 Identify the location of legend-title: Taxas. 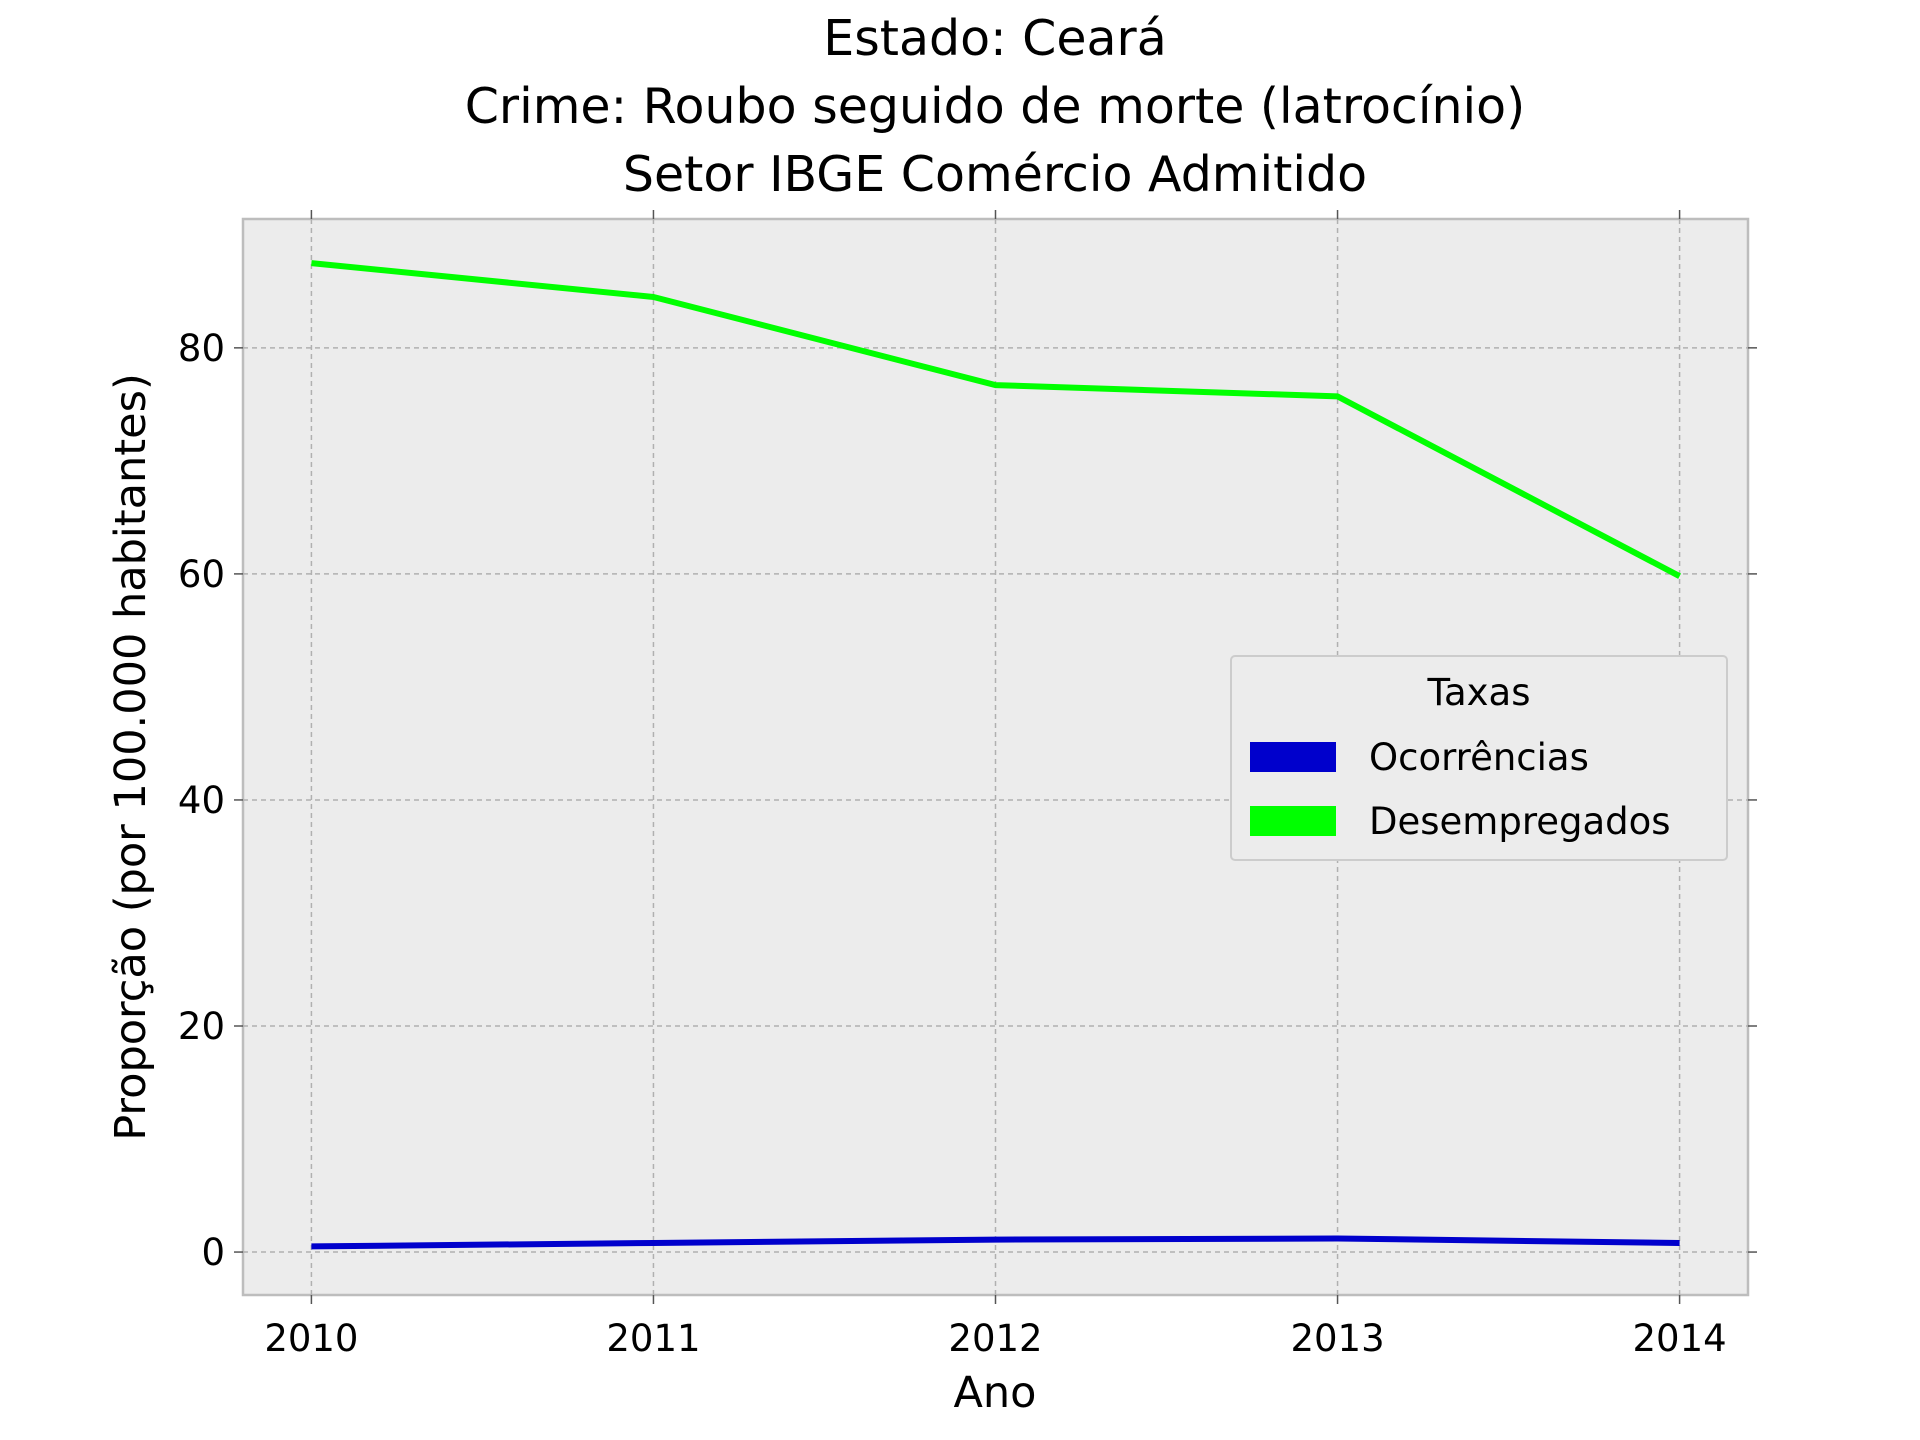
(1479, 692).